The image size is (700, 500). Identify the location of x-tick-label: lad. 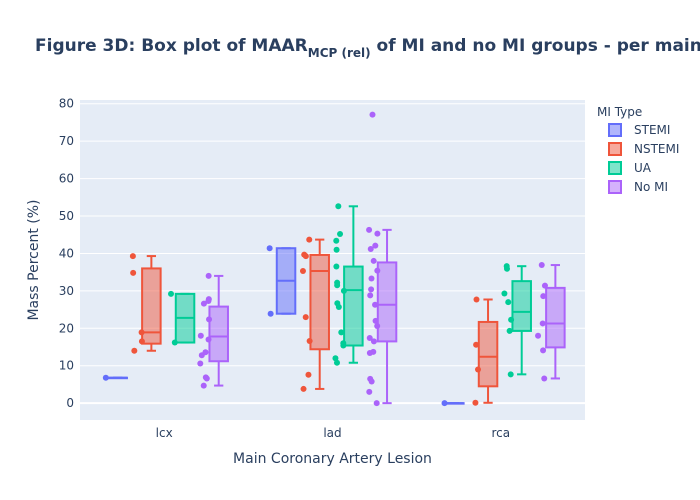
(332, 433).